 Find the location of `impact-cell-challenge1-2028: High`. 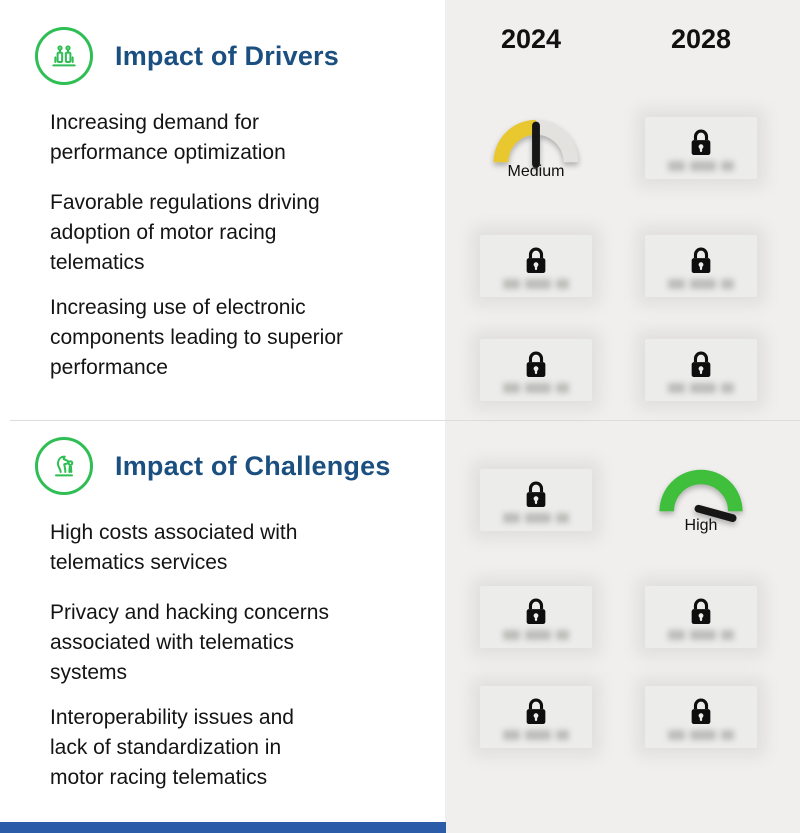

impact-cell-challenge1-2028: High is located at coordinates (701, 500).